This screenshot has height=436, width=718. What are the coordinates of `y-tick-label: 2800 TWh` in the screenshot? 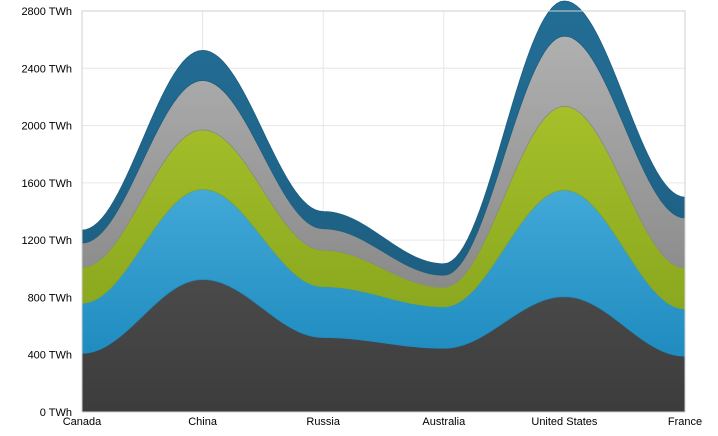 It's located at (46, 12).